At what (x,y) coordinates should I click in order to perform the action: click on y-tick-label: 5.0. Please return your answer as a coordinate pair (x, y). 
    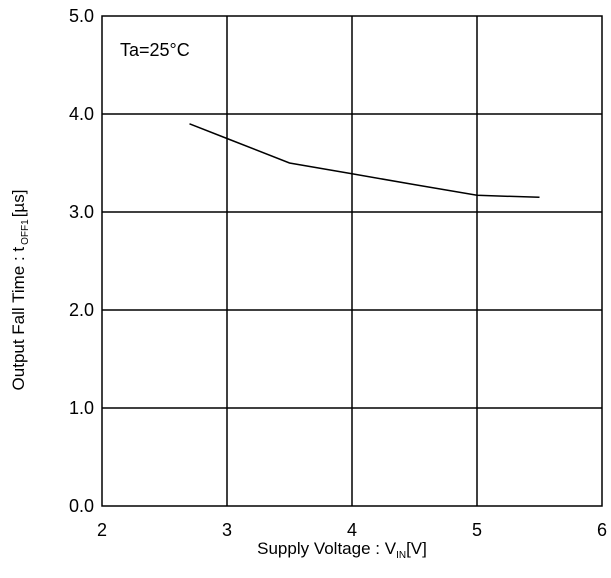
    Looking at the image, I should click on (81, 16).